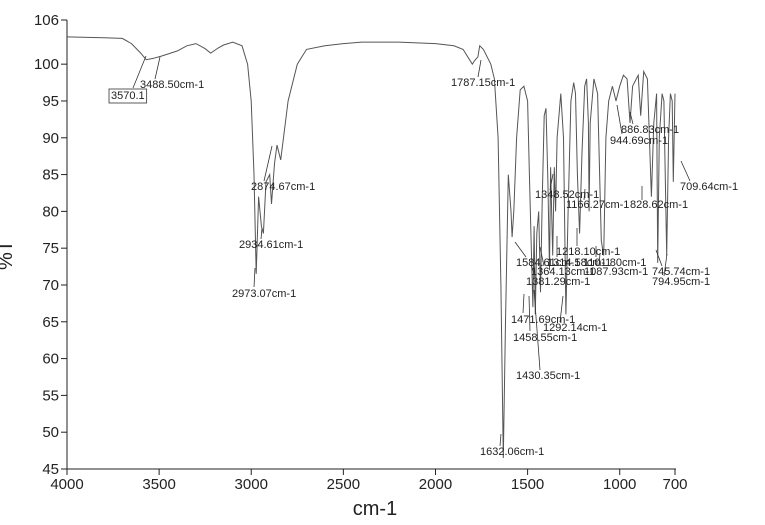 The image size is (765, 525). Describe the element at coordinates (50, 359) in the screenshot. I see `y-tick-label: 60` at that location.